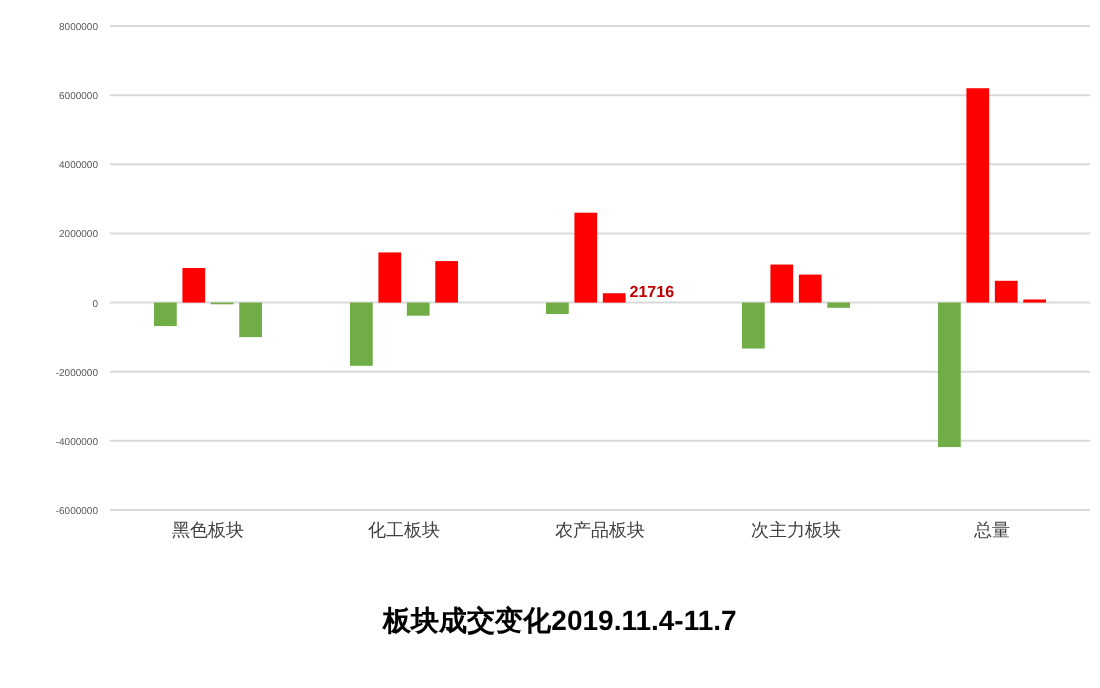 This screenshot has height=688, width=1100. I want to click on x-tick-label: 农产品板块, so click(600, 530).